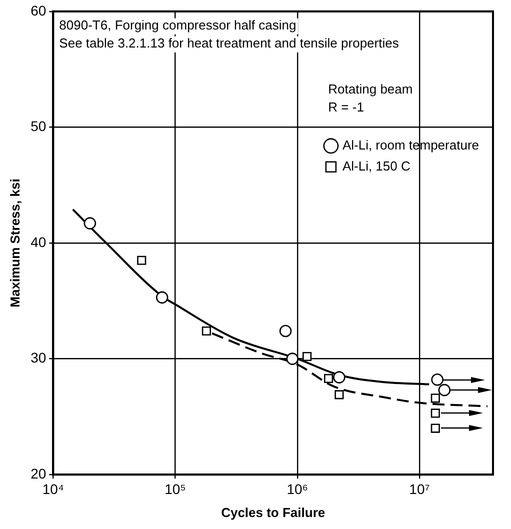 Image resolution: width=511 pixels, height=529 pixels. Describe the element at coordinates (273, 512) in the screenshot. I see `x-axis-title: Cycles to Failure` at that location.